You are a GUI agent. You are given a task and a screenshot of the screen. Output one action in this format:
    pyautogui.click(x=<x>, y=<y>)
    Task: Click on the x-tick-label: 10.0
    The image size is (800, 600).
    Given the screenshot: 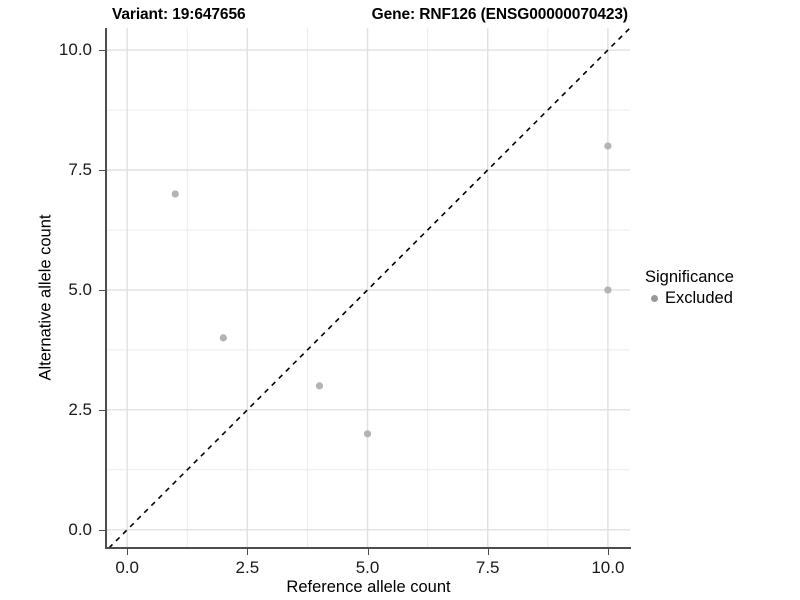 What is the action you would take?
    pyautogui.click(x=608, y=567)
    